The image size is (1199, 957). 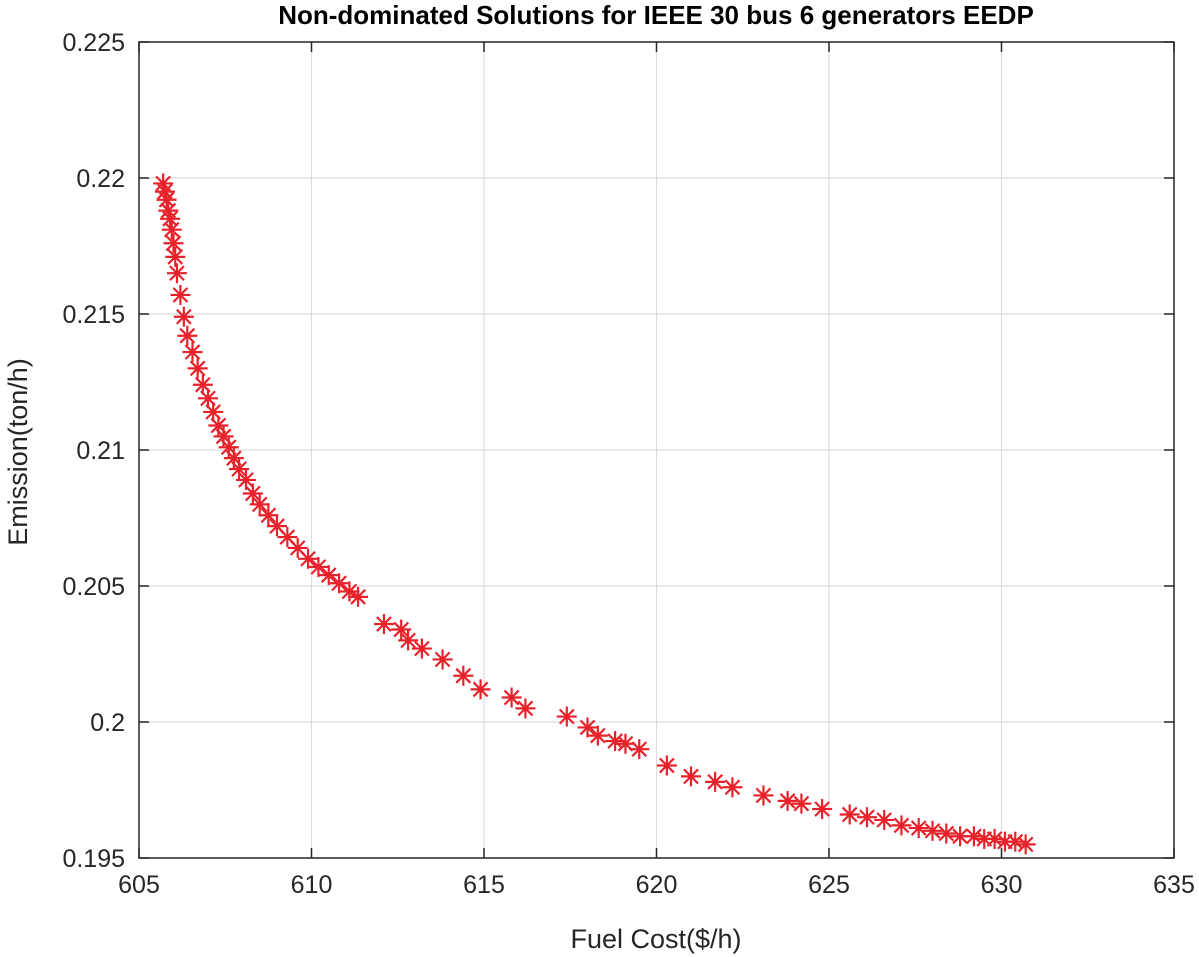 What do you see at coordinates (312, 885) in the screenshot?
I see `x-tick-label: 610` at bounding box center [312, 885].